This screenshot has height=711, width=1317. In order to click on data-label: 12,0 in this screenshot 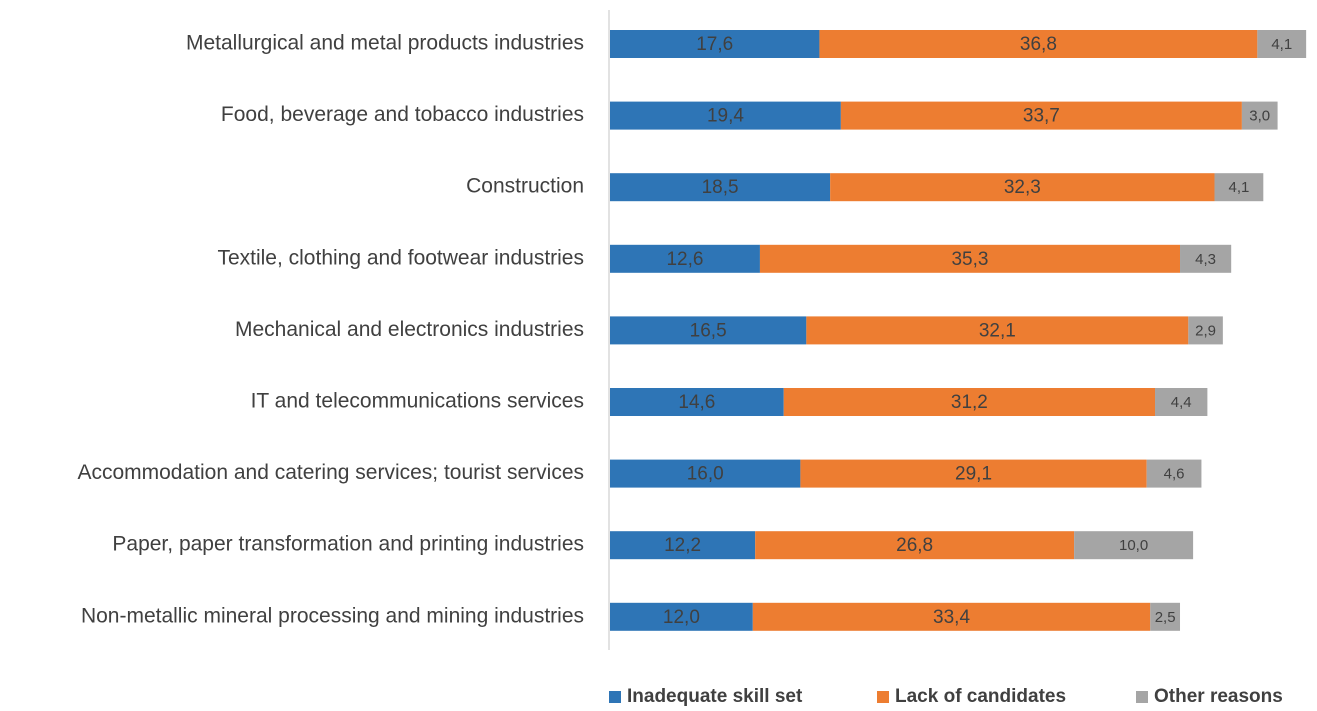, I will do `click(681, 617)`.